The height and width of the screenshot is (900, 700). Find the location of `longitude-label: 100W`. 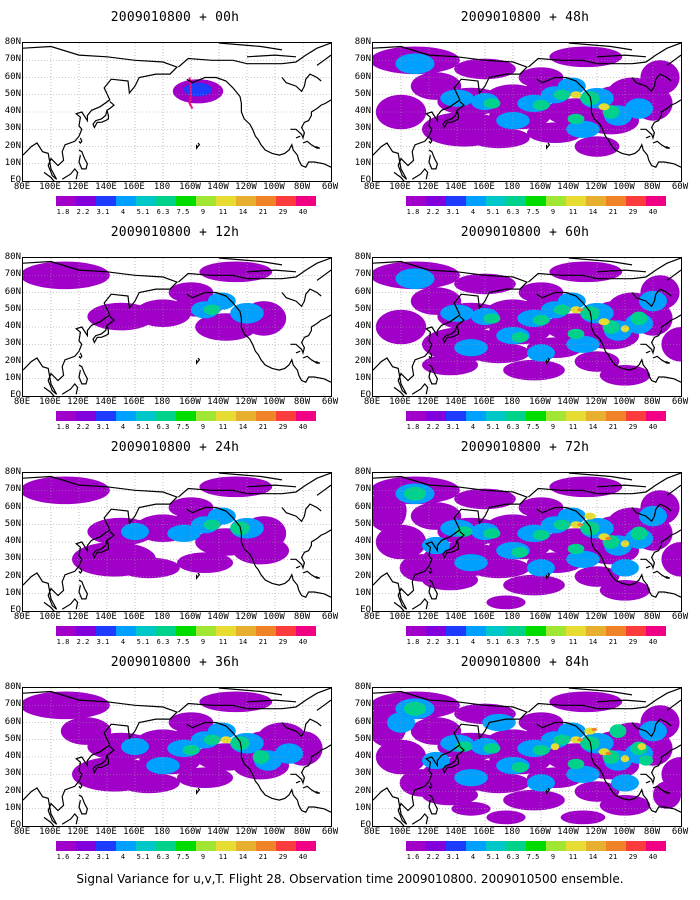

longitude-label: 100W is located at coordinates (624, 832).